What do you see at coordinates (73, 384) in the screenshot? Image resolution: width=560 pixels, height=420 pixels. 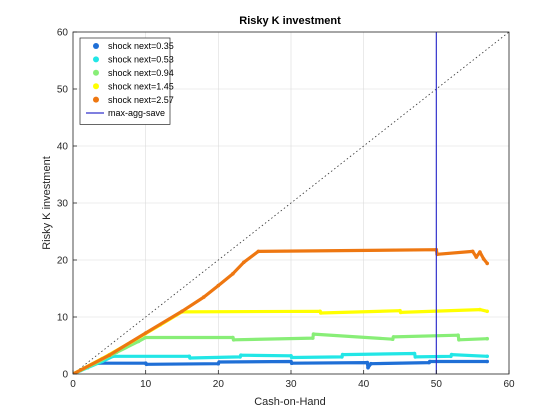 I see `x-tick-label: 0` at bounding box center [73, 384].